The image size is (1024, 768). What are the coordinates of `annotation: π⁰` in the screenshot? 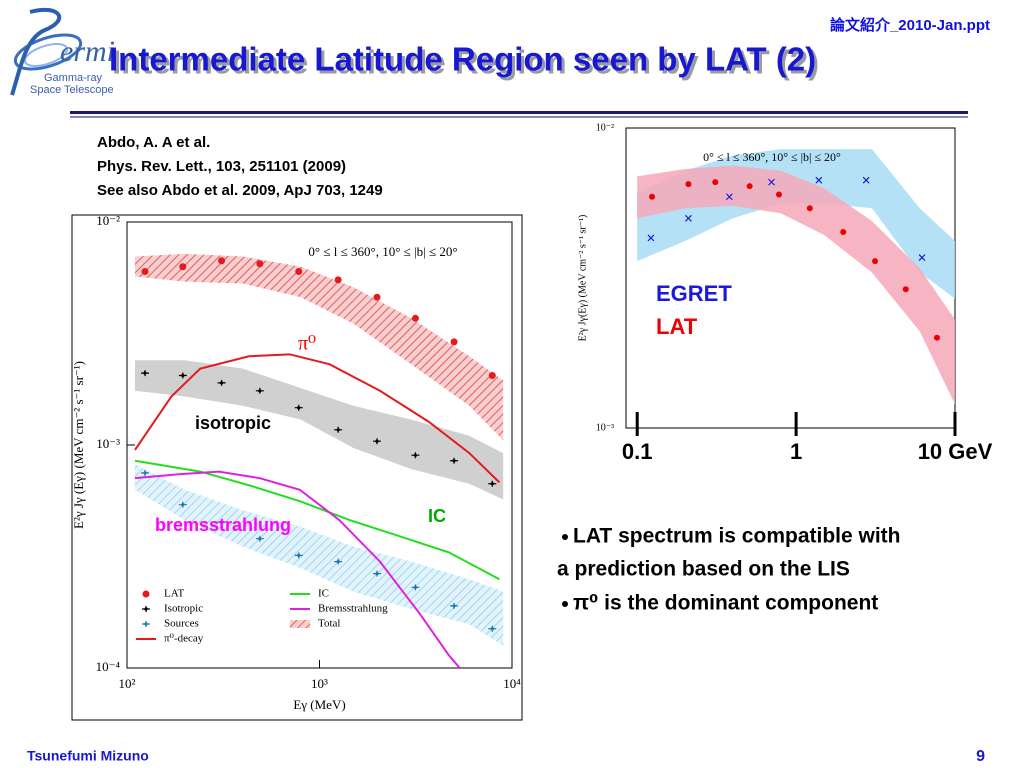 It's located at (307, 344).